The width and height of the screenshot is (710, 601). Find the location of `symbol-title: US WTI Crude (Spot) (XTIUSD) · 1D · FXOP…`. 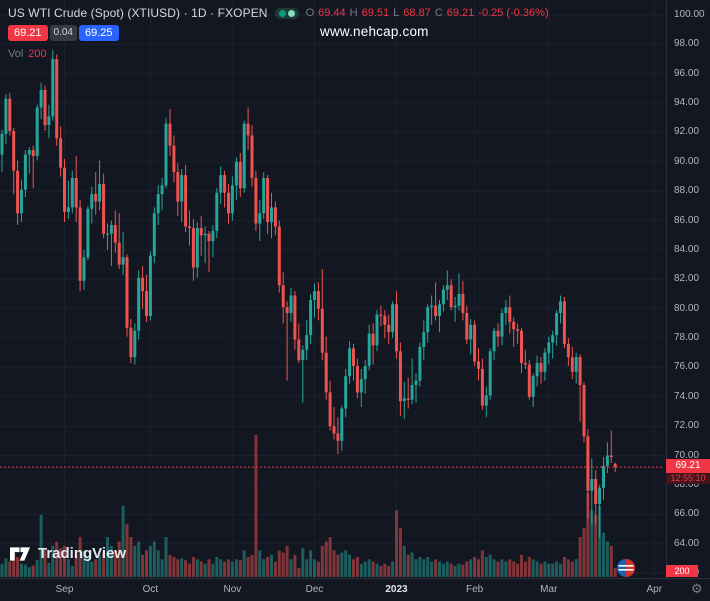

symbol-title: US WTI Crude (Spot) (XTIUSD) · 1D · FXOP… is located at coordinates (138, 13).